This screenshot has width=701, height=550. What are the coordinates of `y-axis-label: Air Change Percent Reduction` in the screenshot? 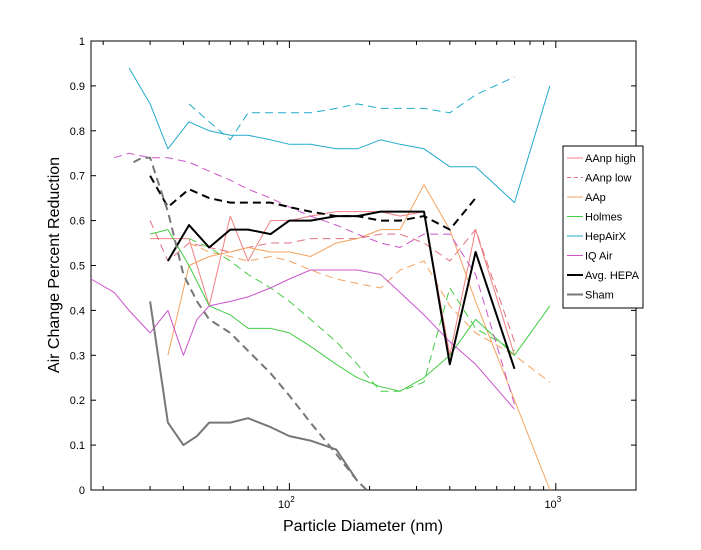 It's located at (54, 265).